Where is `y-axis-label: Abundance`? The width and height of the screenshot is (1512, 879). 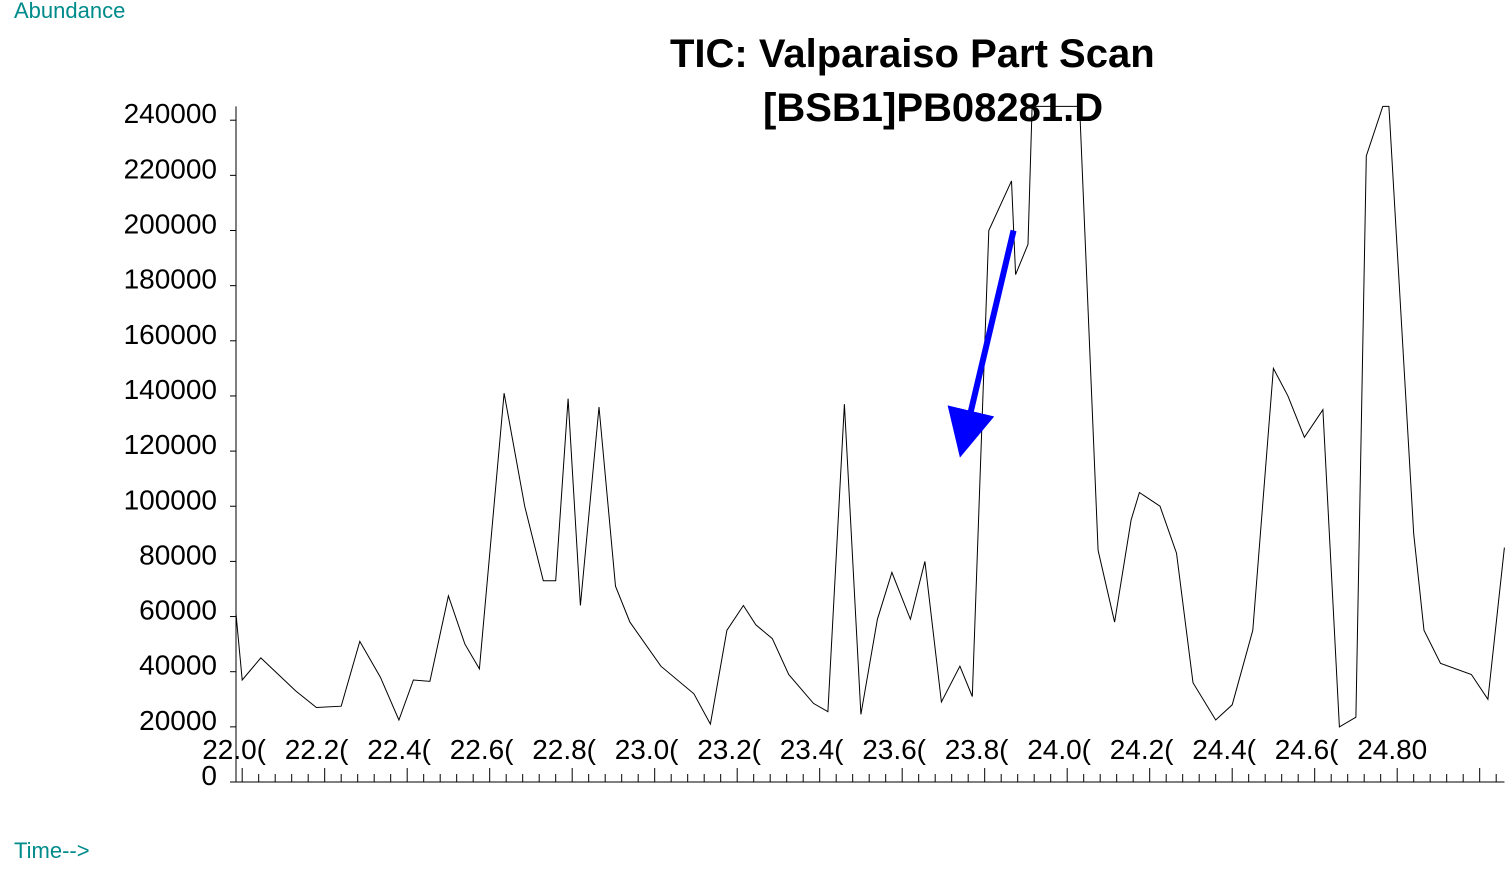 y-axis-label: Abundance is located at coordinates (69, 11).